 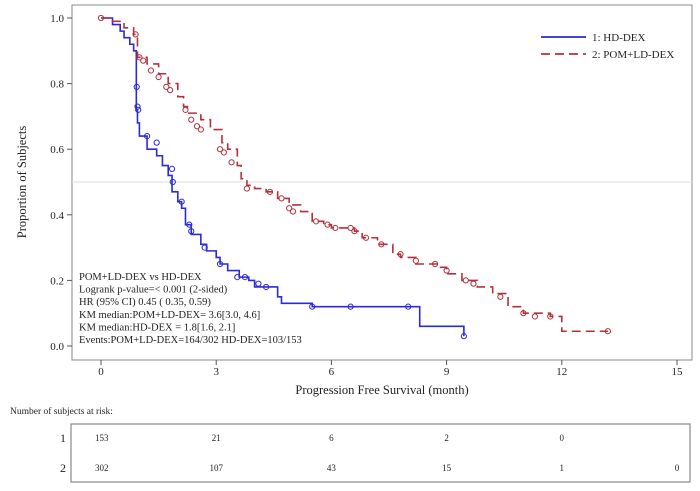 I want to click on at-risk-value: 1, so click(x=562, y=468).